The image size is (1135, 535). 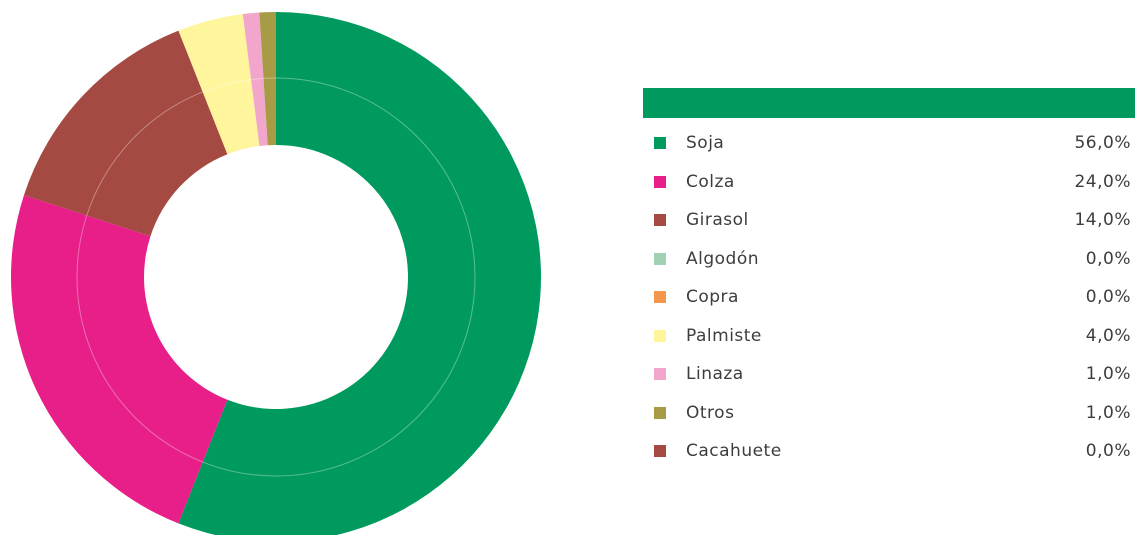 I want to click on legend-item-linaza: Linaza 1,0%, so click(x=889, y=374).